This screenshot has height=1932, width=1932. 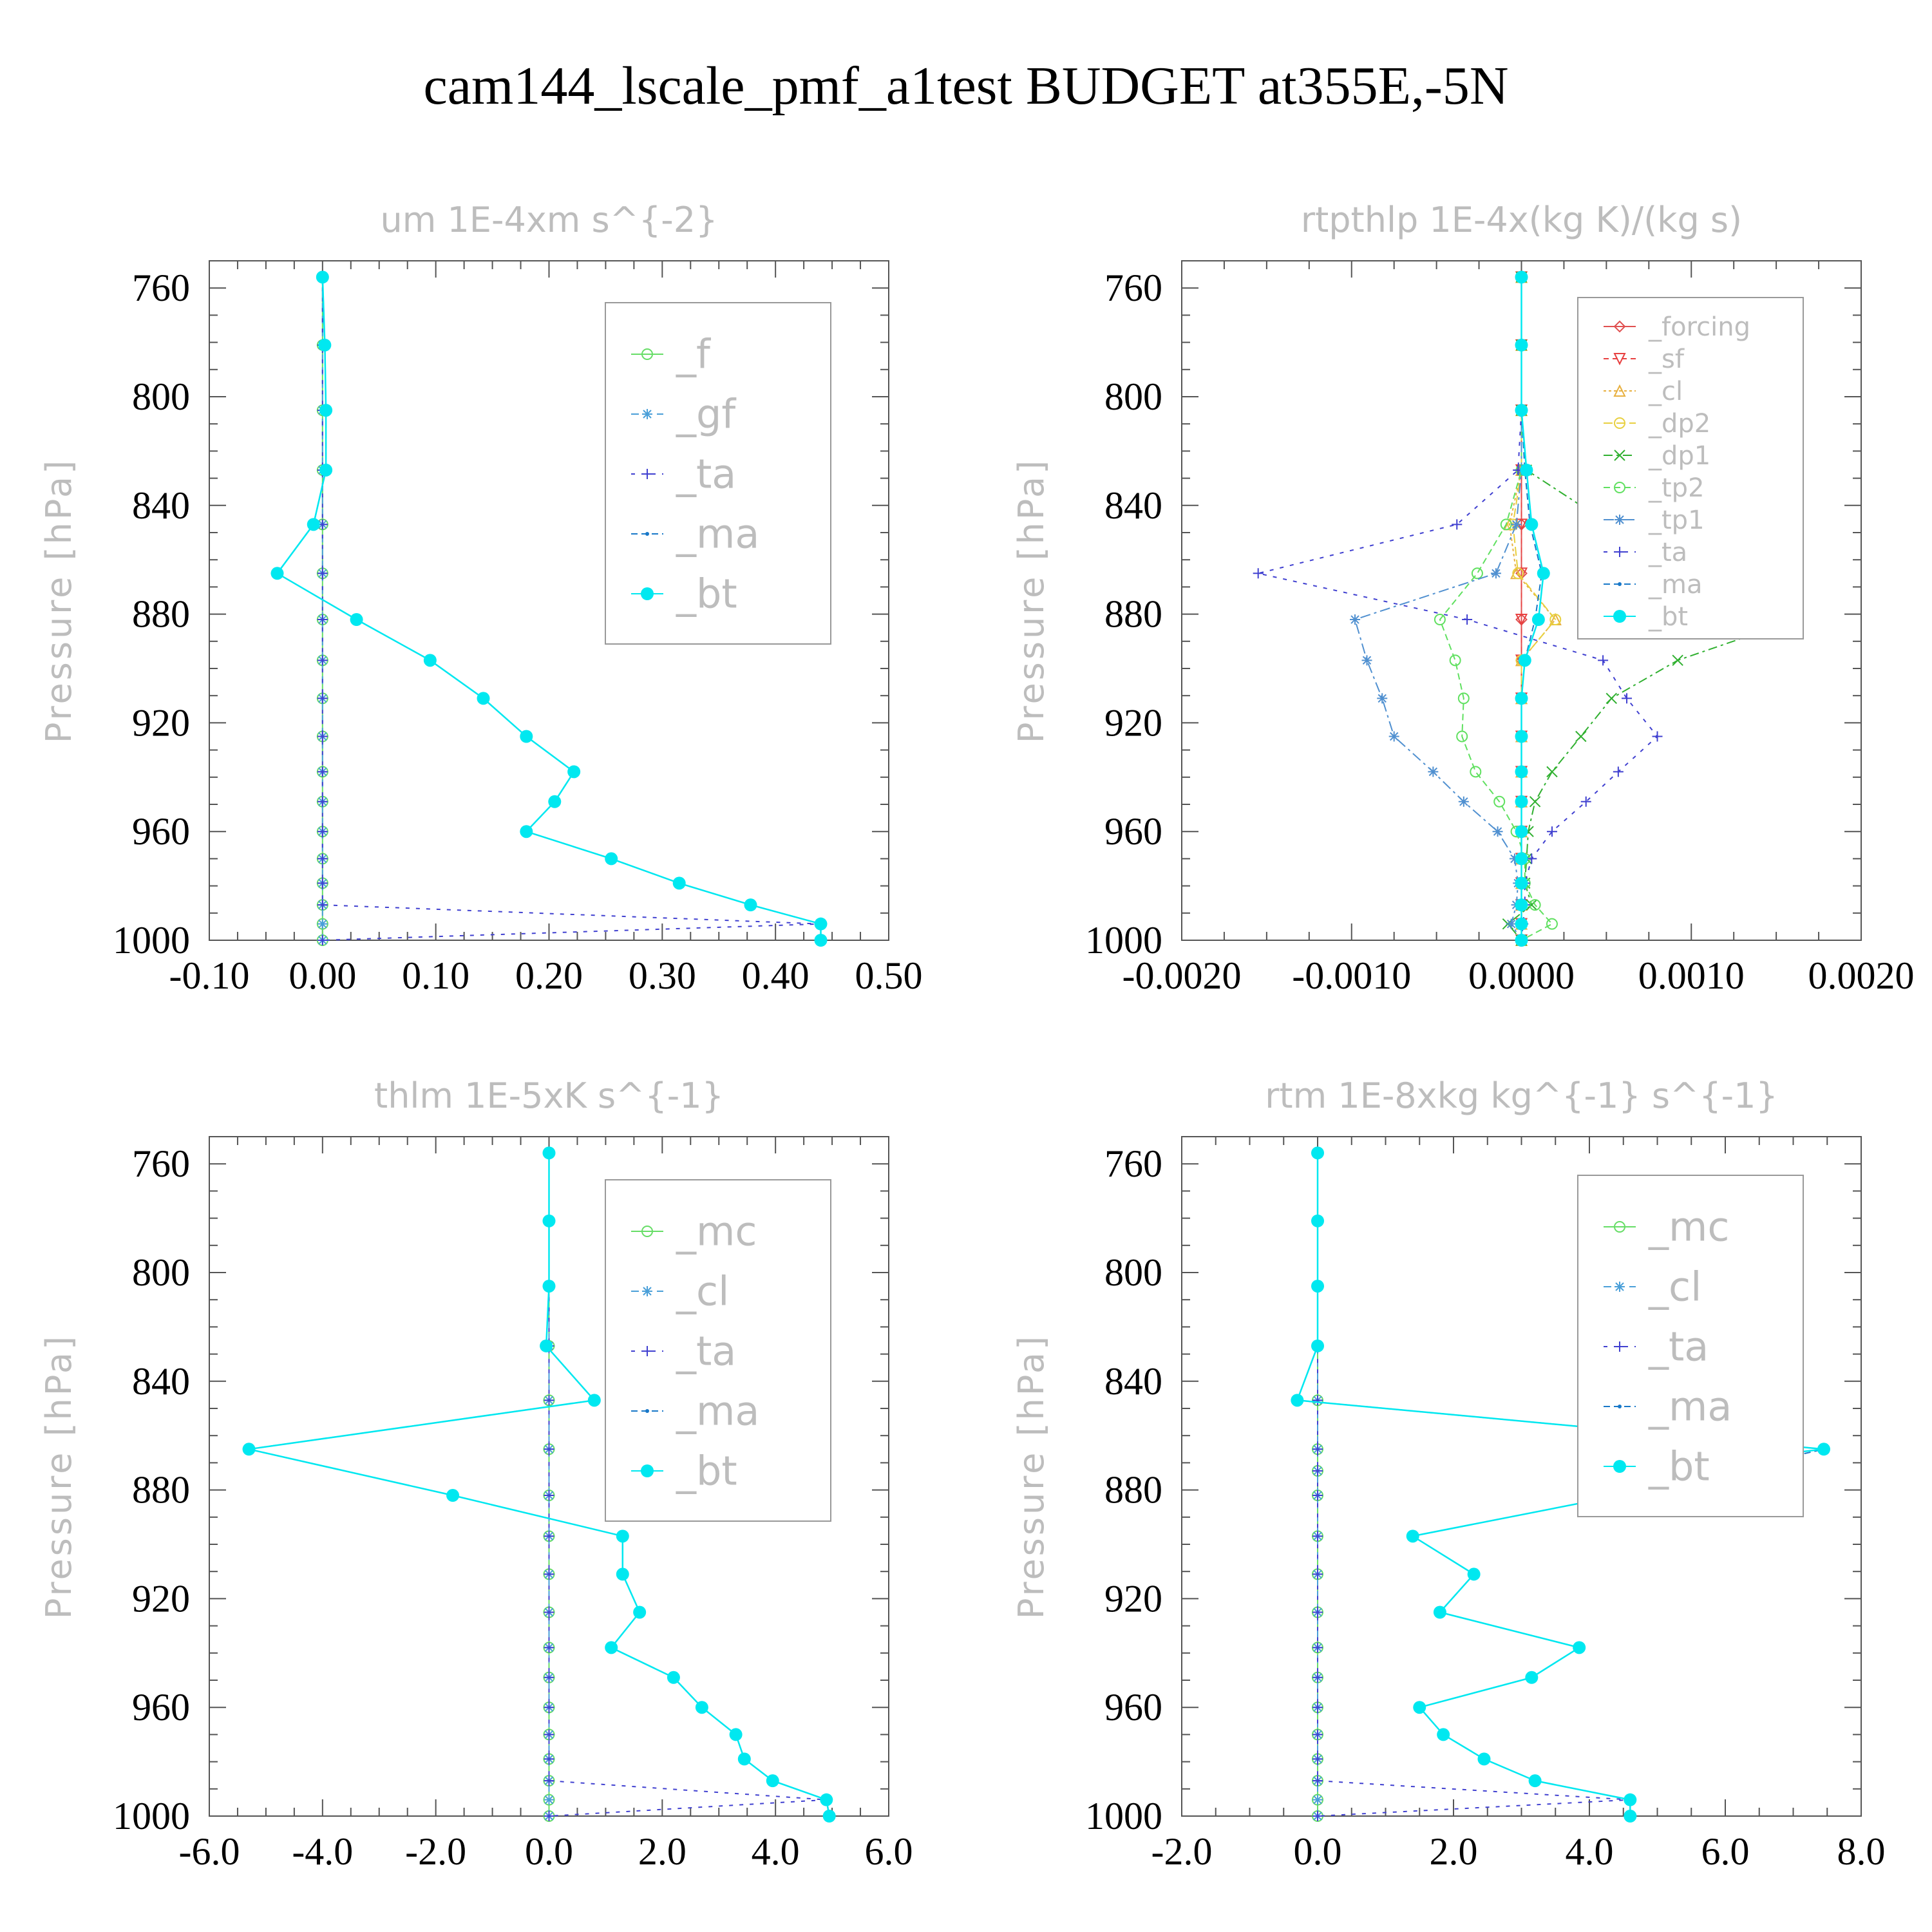 I want to click on legend-label: _forcing, so click(x=1699, y=327).